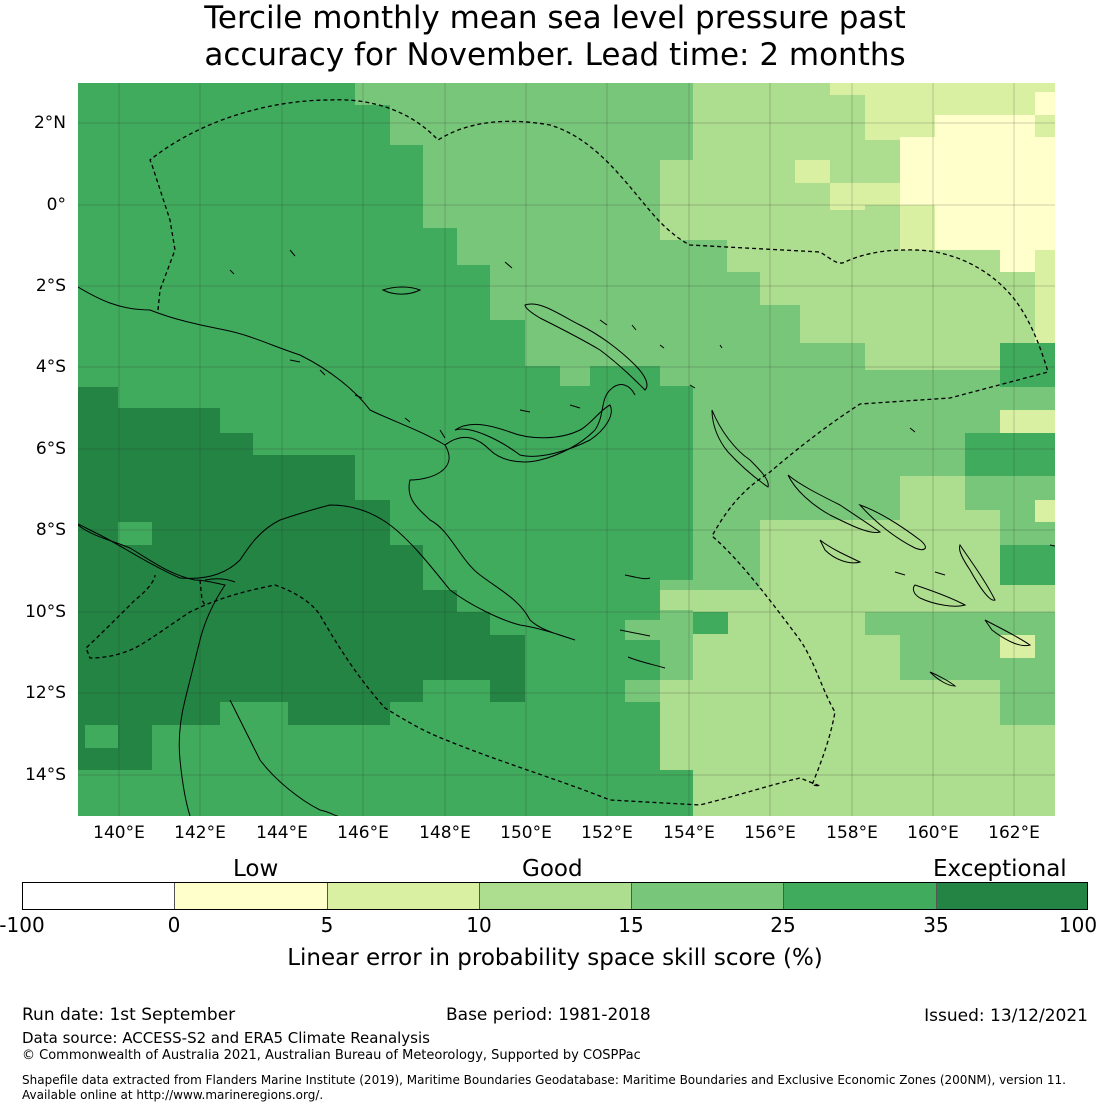  I want to click on lat-tick-6s: 6°S, so click(50, 449).